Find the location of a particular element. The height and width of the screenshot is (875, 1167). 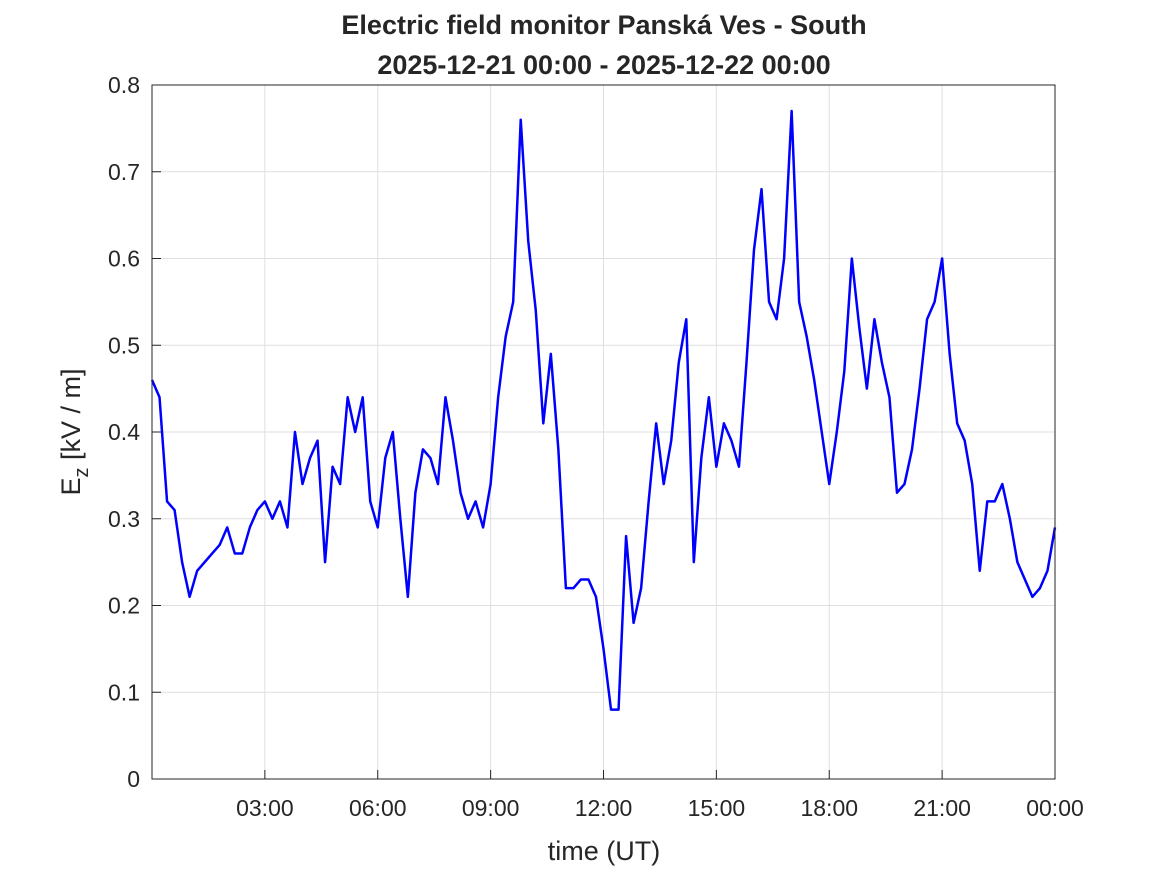

x-tick-label: 18:00 is located at coordinates (829, 808).